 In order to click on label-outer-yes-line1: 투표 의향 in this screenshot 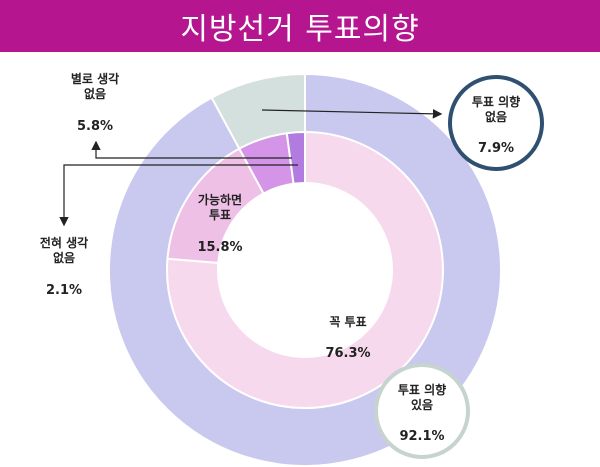, I will do `click(422, 389)`.